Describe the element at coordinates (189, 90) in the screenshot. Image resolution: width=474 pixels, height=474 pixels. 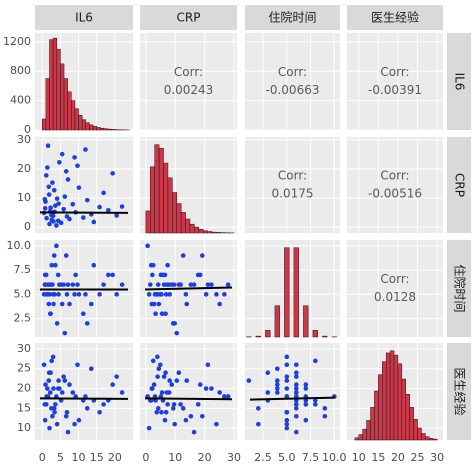
I see `corr-value: 0.00243` at that location.